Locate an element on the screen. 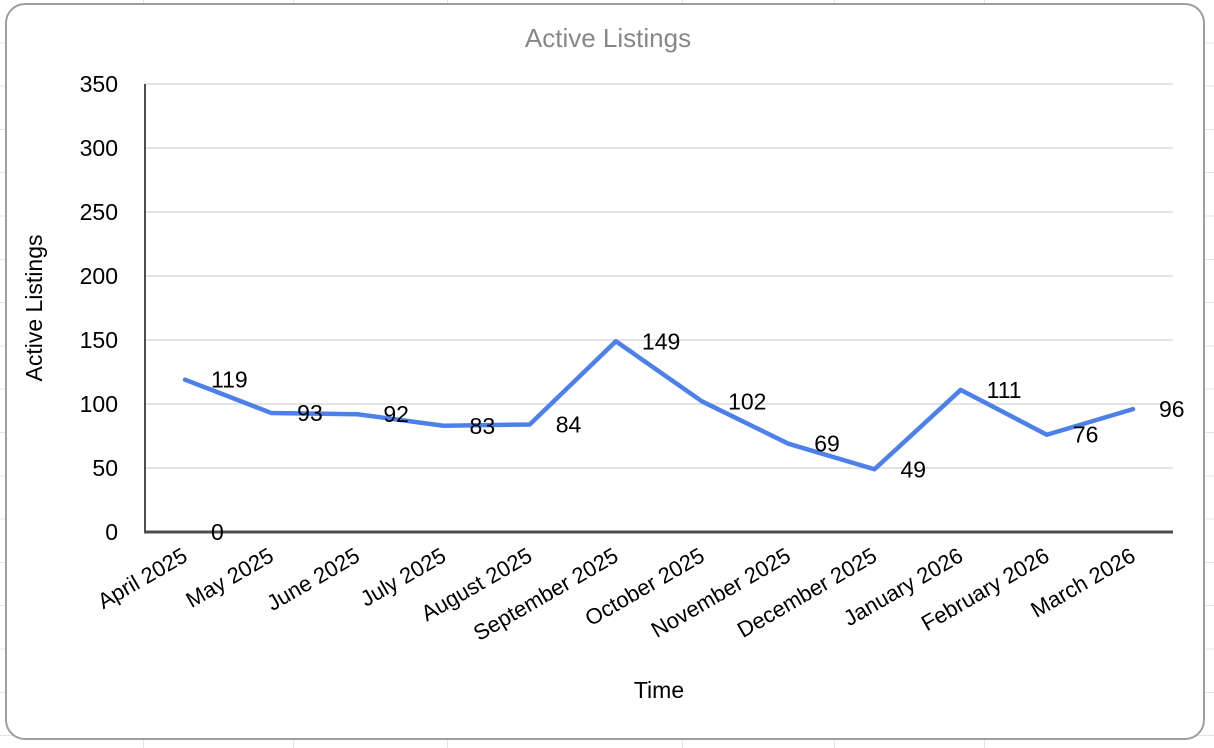  data-point-label: 96 is located at coordinates (1172, 409).